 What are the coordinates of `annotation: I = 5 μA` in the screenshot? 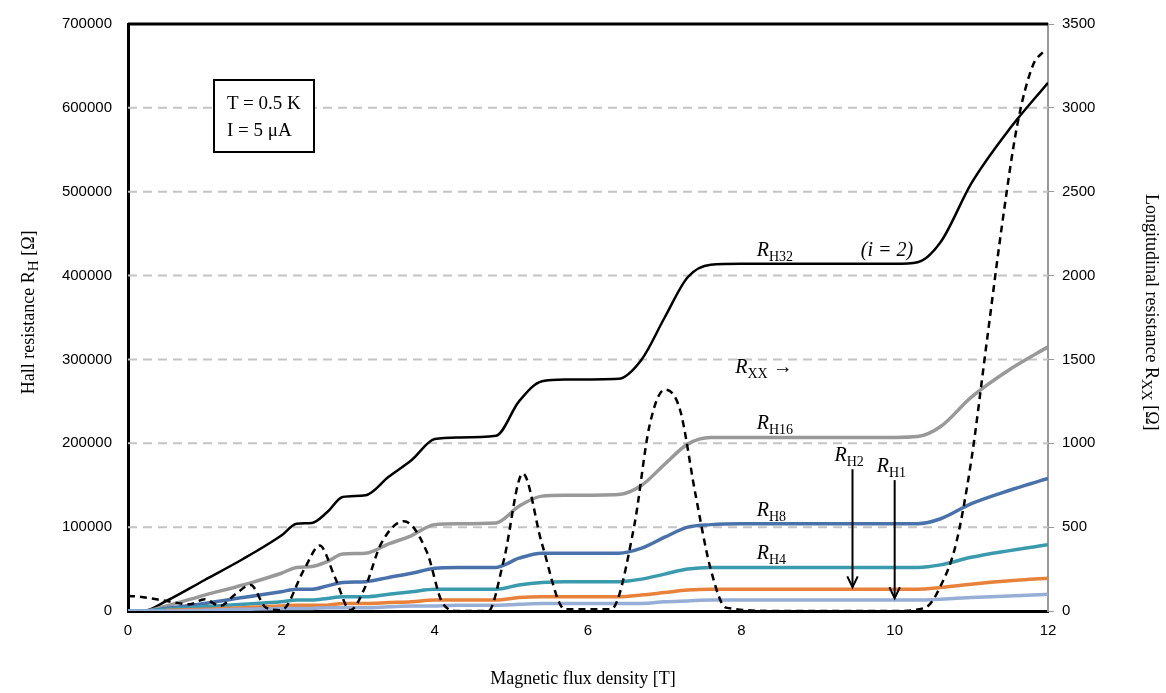 It's located at (260, 130).